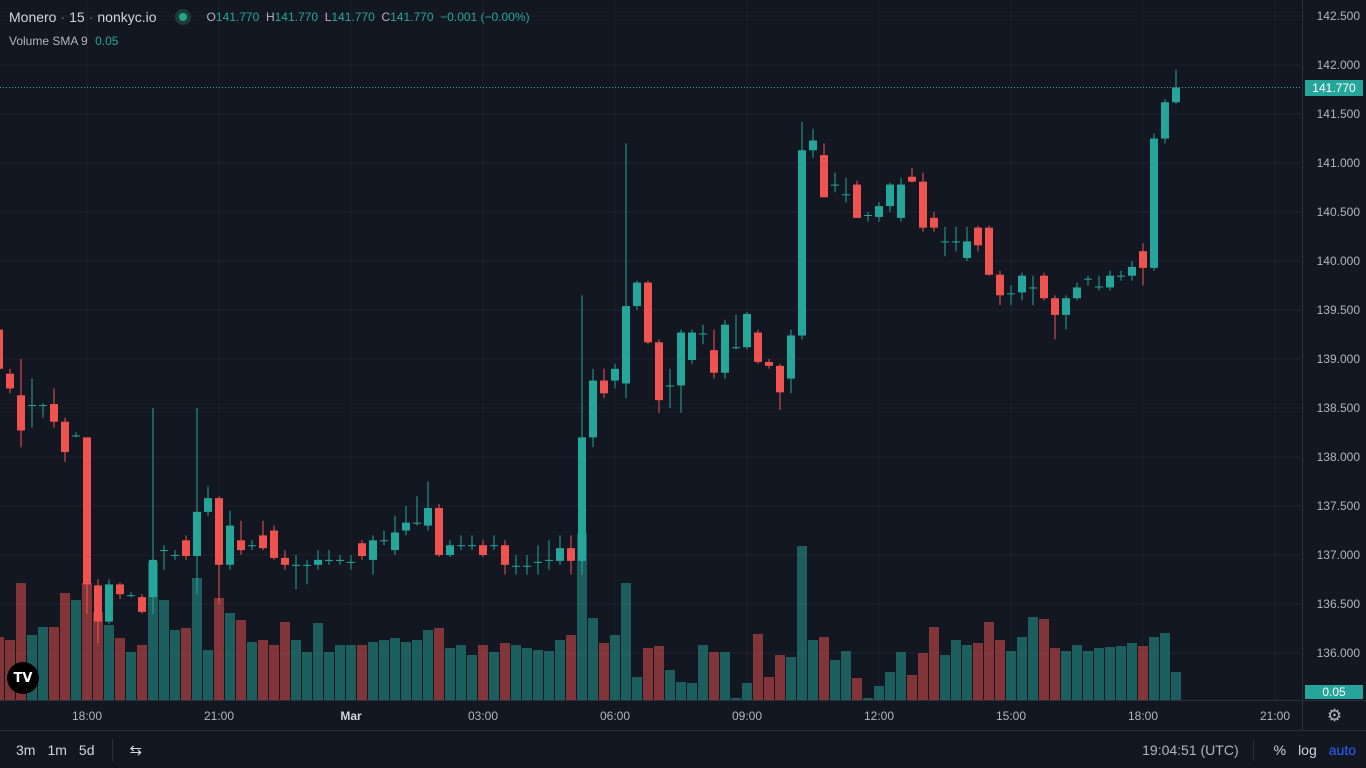 This screenshot has width=1366, height=768. Describe the element at coordinates (1342, 749) in the screenshot. I see `auto-toggle: auto` at that location.